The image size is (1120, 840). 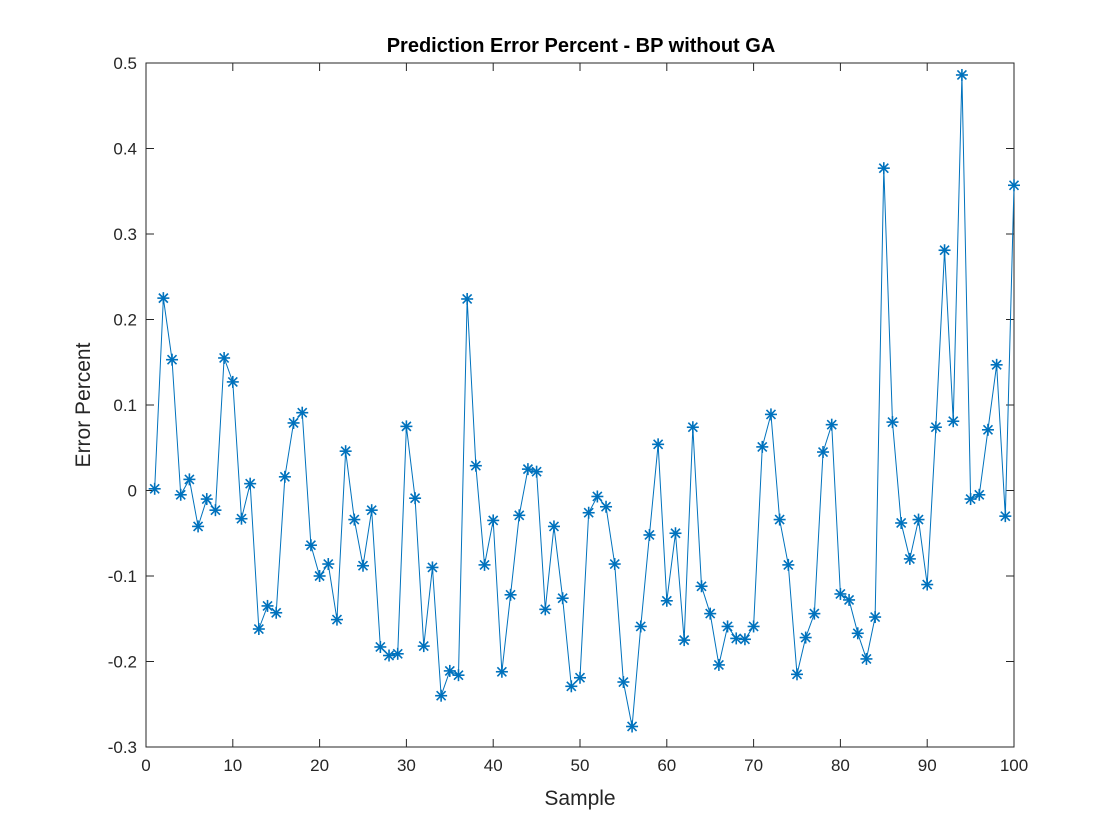 I want to click on x-tick-label: 50, so click(x=580, y=765).